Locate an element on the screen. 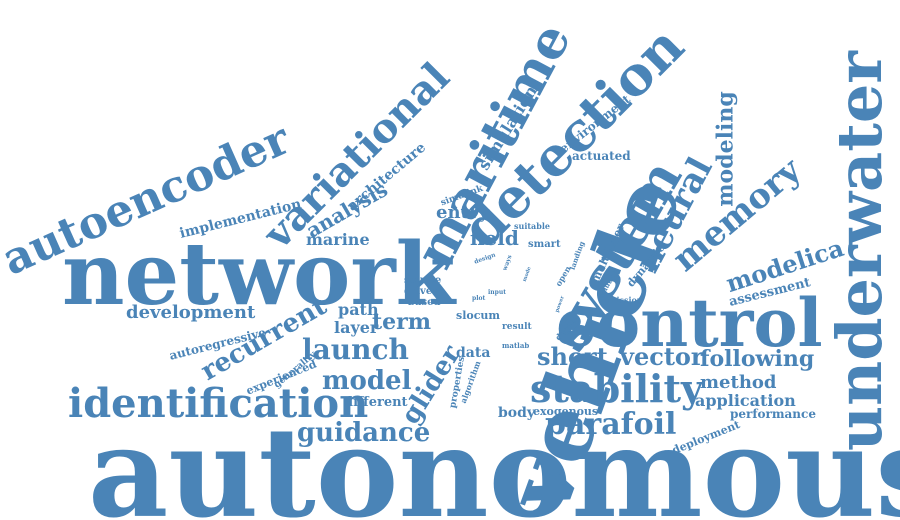 The image size is (900, 520). word-body: body is located at coordinates (517, 413).